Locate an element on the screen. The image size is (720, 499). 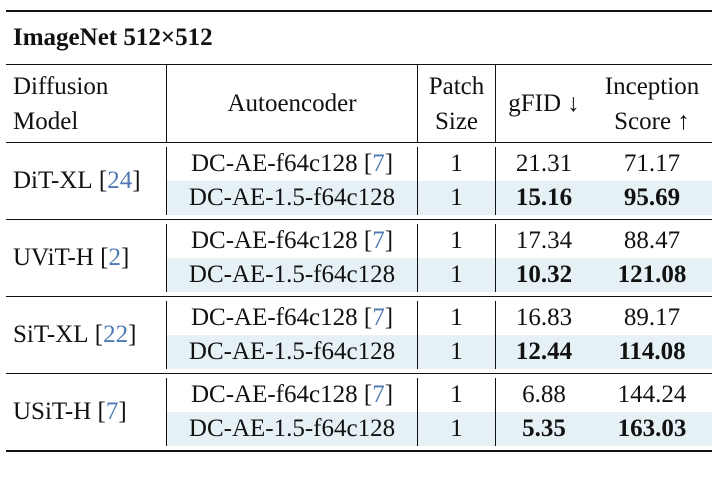
inception-score-cell: 114.08 is located at coordinates (652, 352).